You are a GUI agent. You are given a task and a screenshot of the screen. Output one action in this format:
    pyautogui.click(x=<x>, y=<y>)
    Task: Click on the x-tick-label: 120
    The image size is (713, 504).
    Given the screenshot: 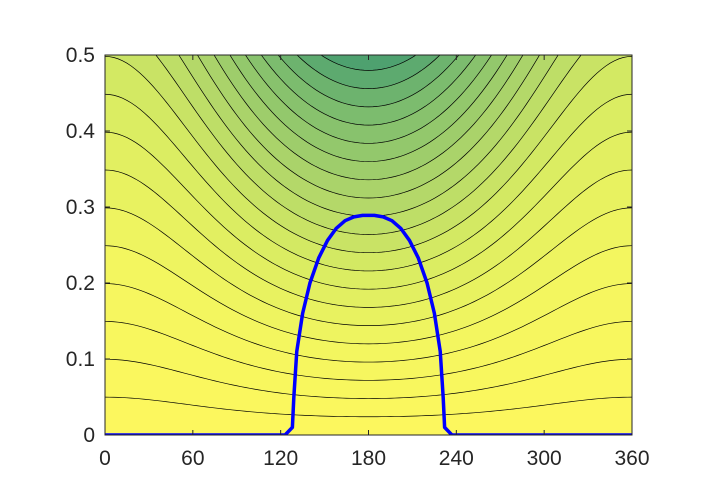 What is the action you would take?
    pyautogui.click(x=280, y=458)
    